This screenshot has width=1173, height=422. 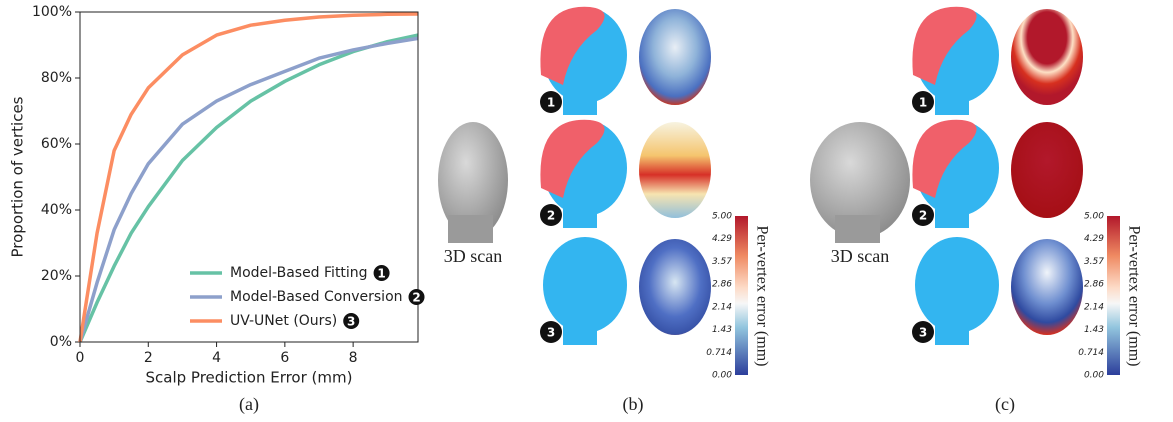 What do you see at coordinates (61, 342) in the screenshot?
I see `y-tick-label: 0%` at bounding box center [61, 342].